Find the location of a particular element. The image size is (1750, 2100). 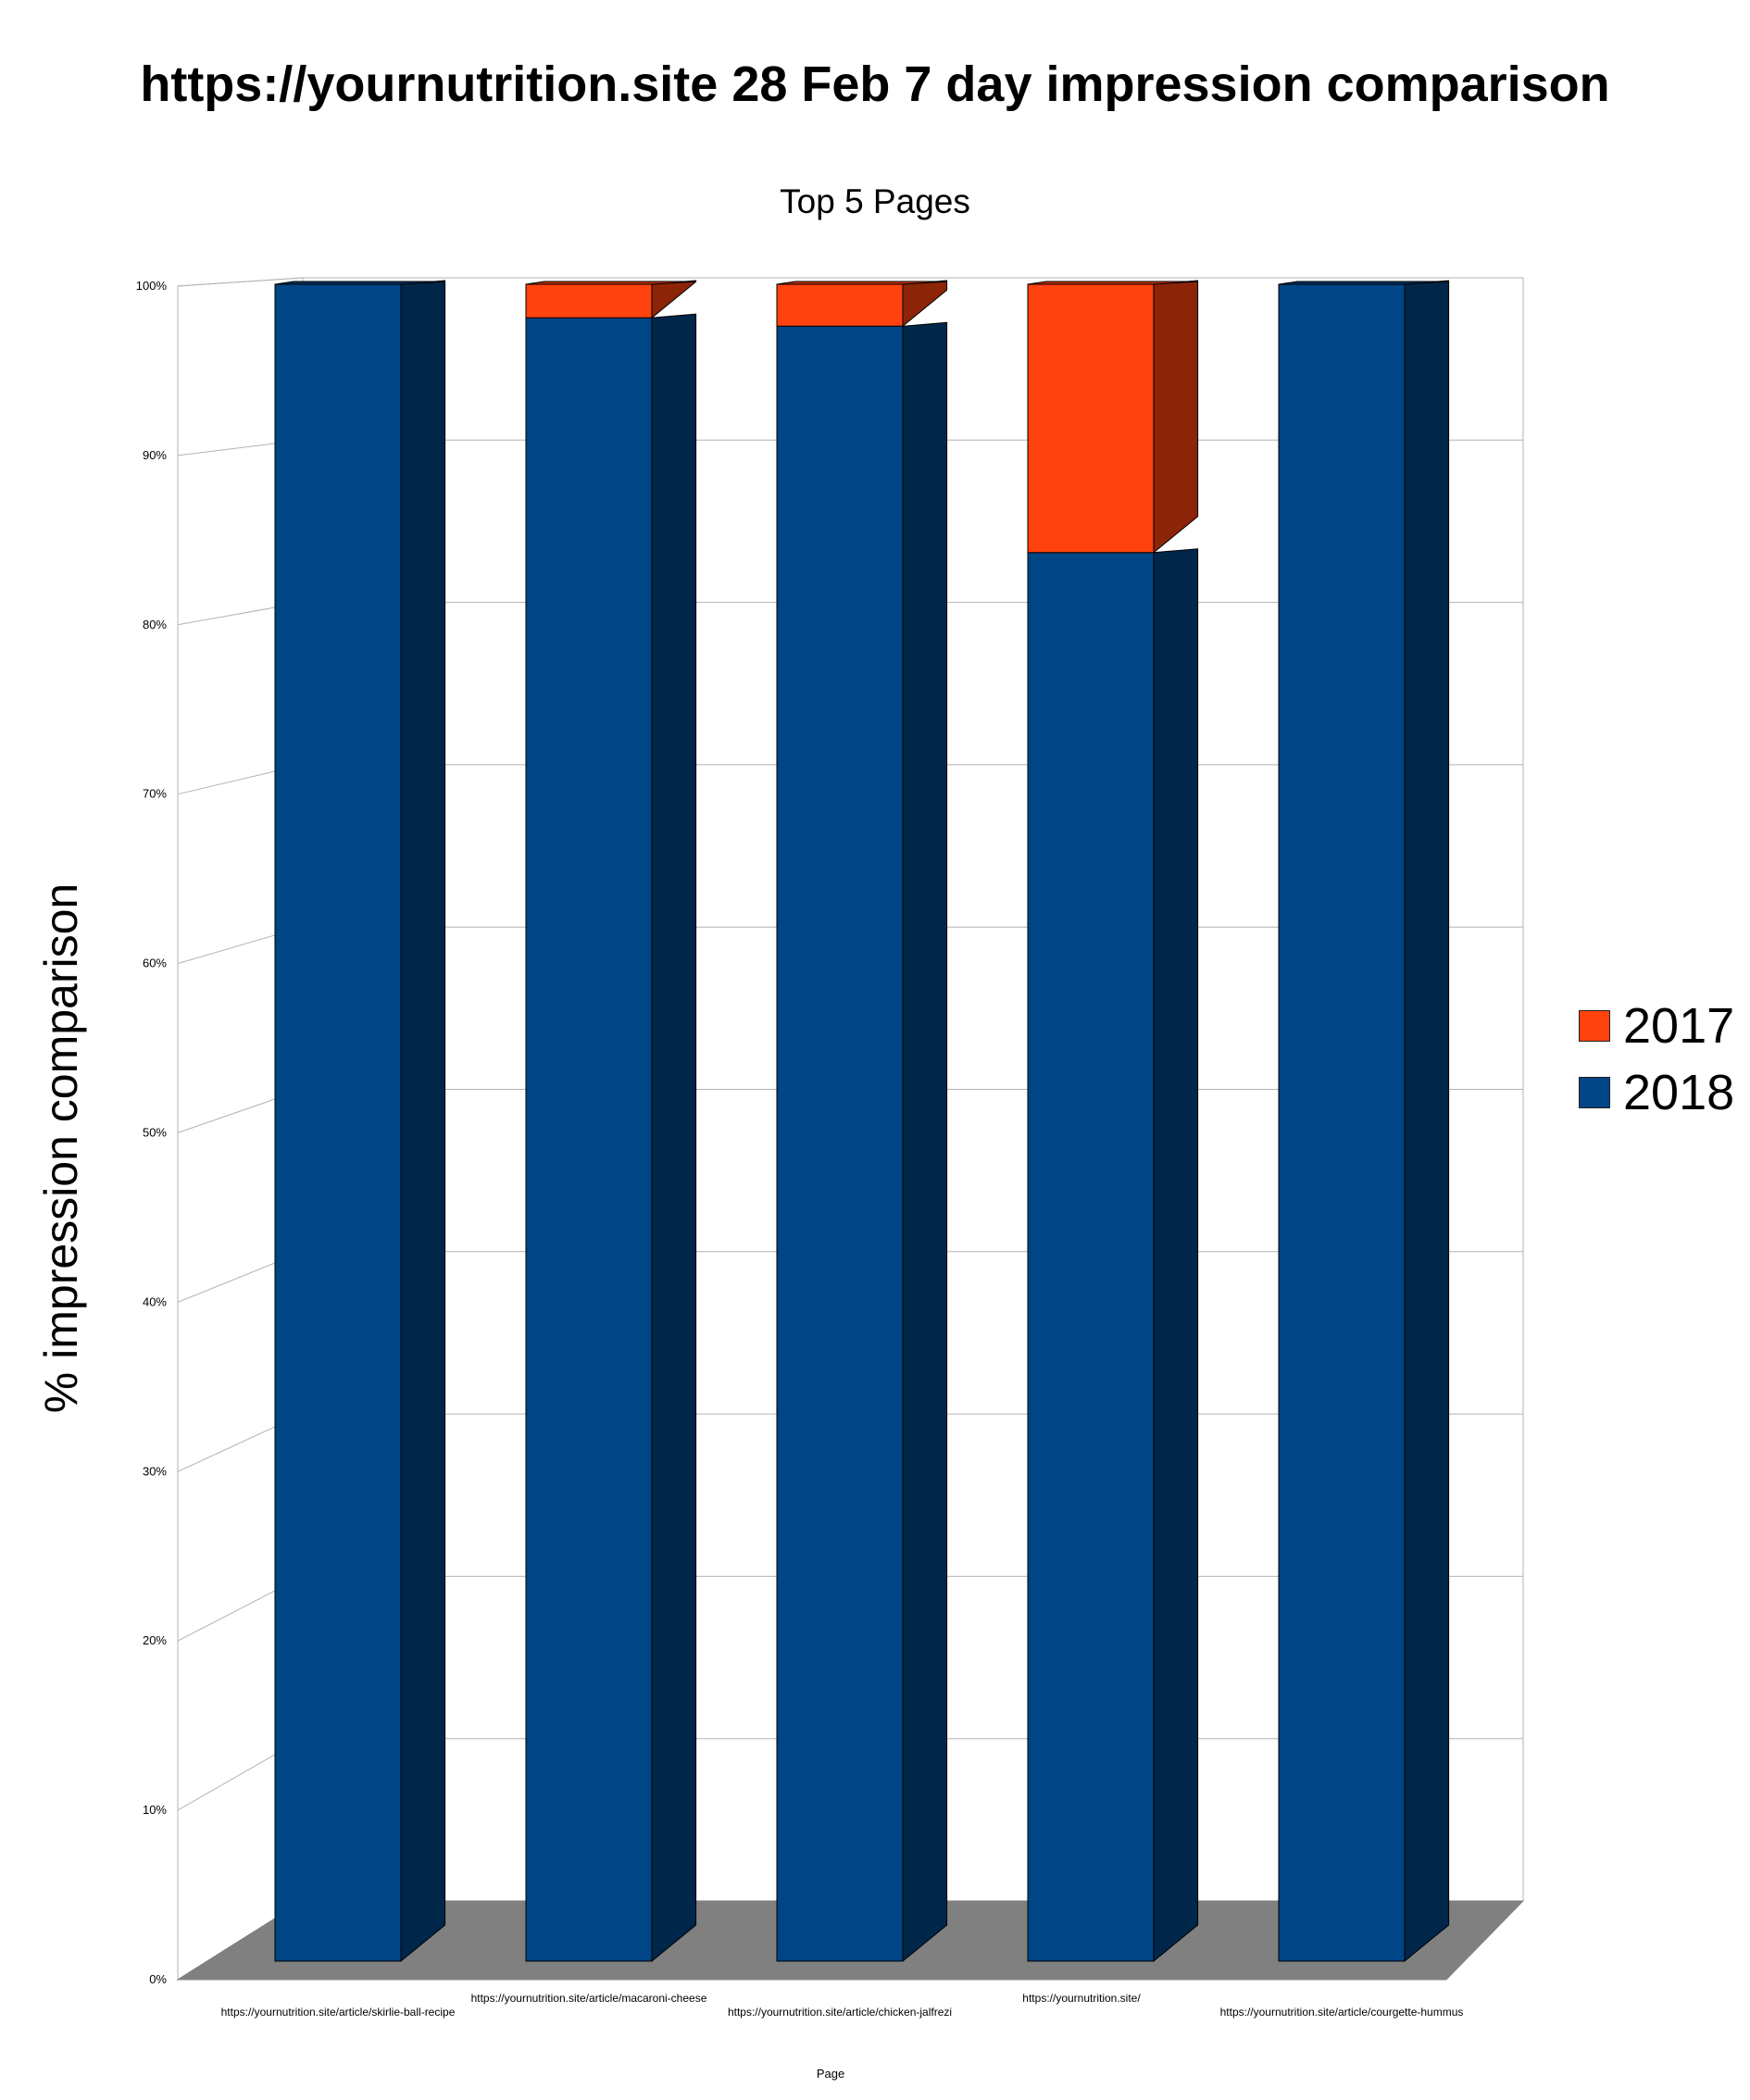

y-tick-label: 80% is located at coordinates (155, 624).